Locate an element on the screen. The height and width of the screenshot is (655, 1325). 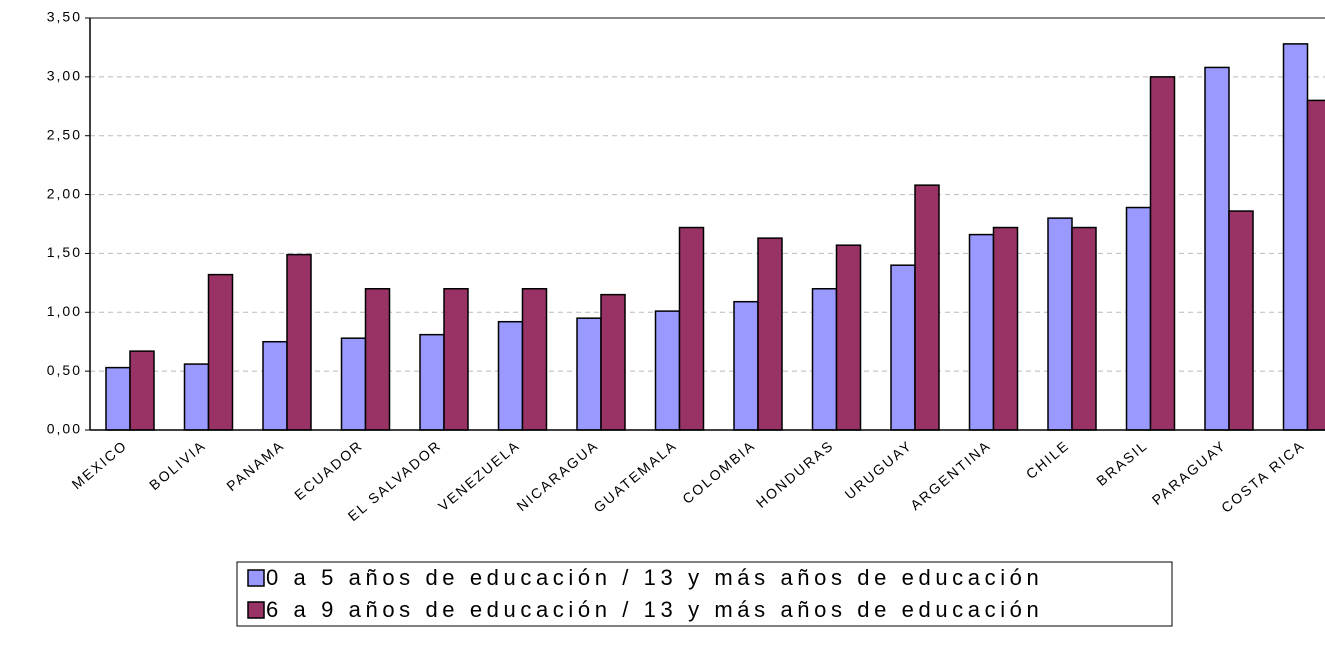
x-tick-label: PANAMA is located at coordinates (255, 465).